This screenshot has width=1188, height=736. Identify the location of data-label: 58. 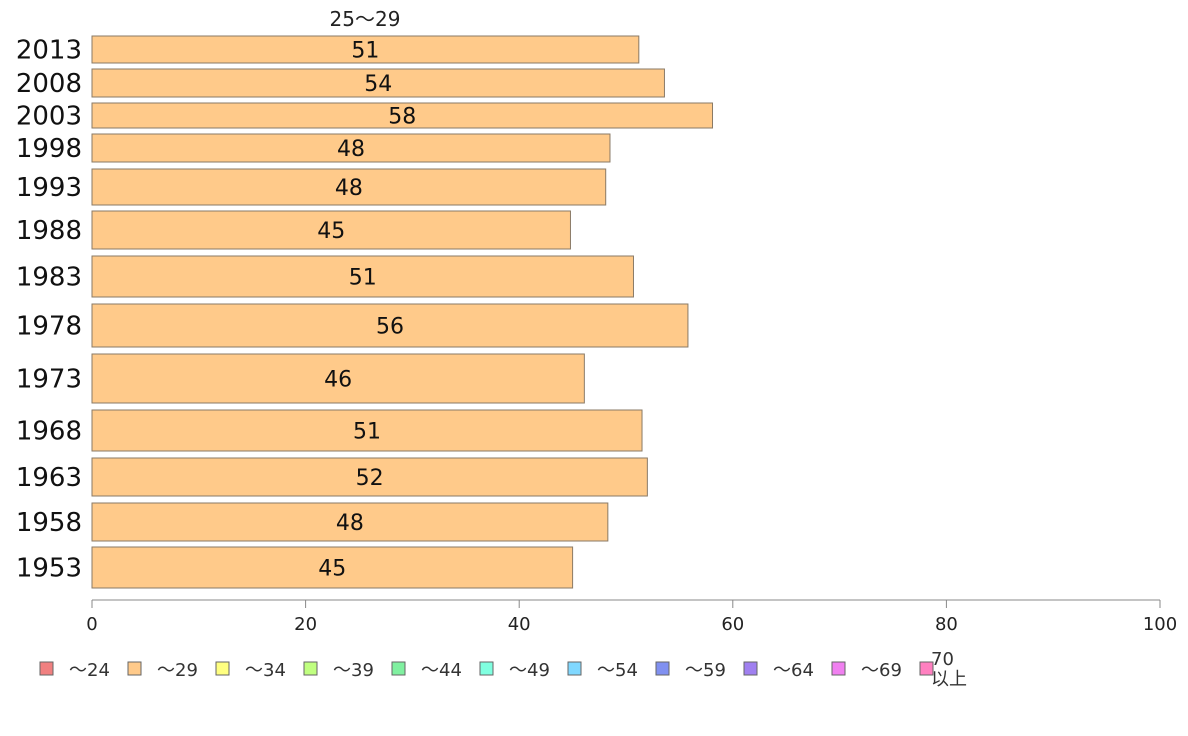
(402, 117).